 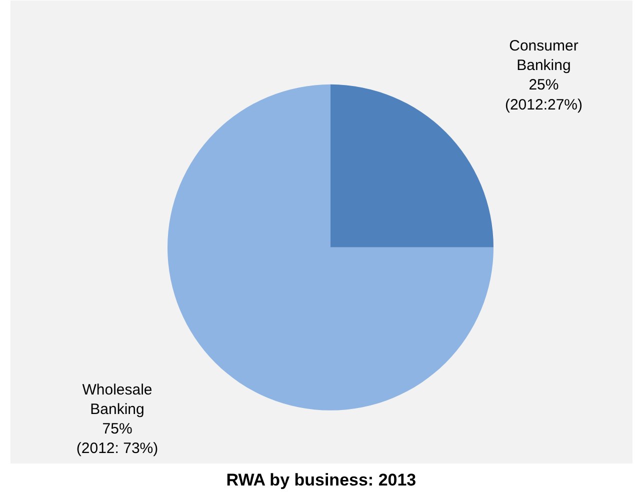 What do you see at coordinates (543, 85) in the screenshot?
I see `data-label: 25%` at bounding box center [543, 85].